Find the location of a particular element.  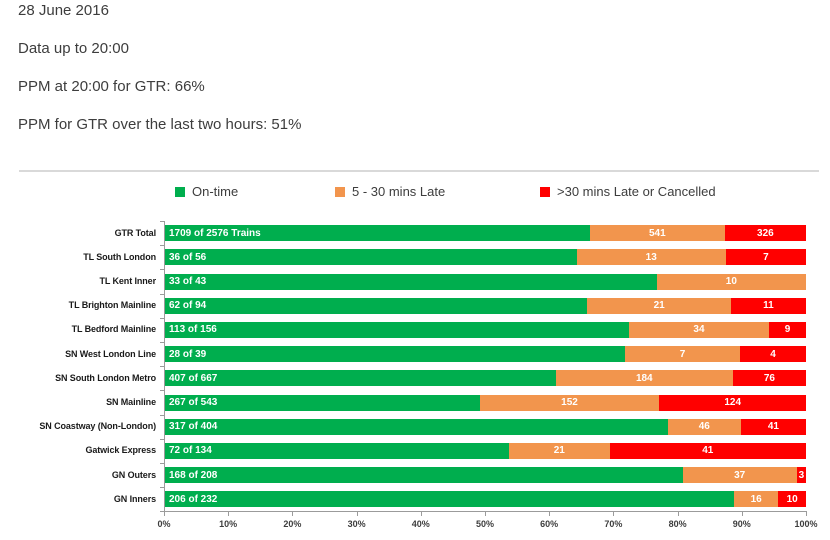

segment-very-late: 10 is located at coordinates (792, 499).